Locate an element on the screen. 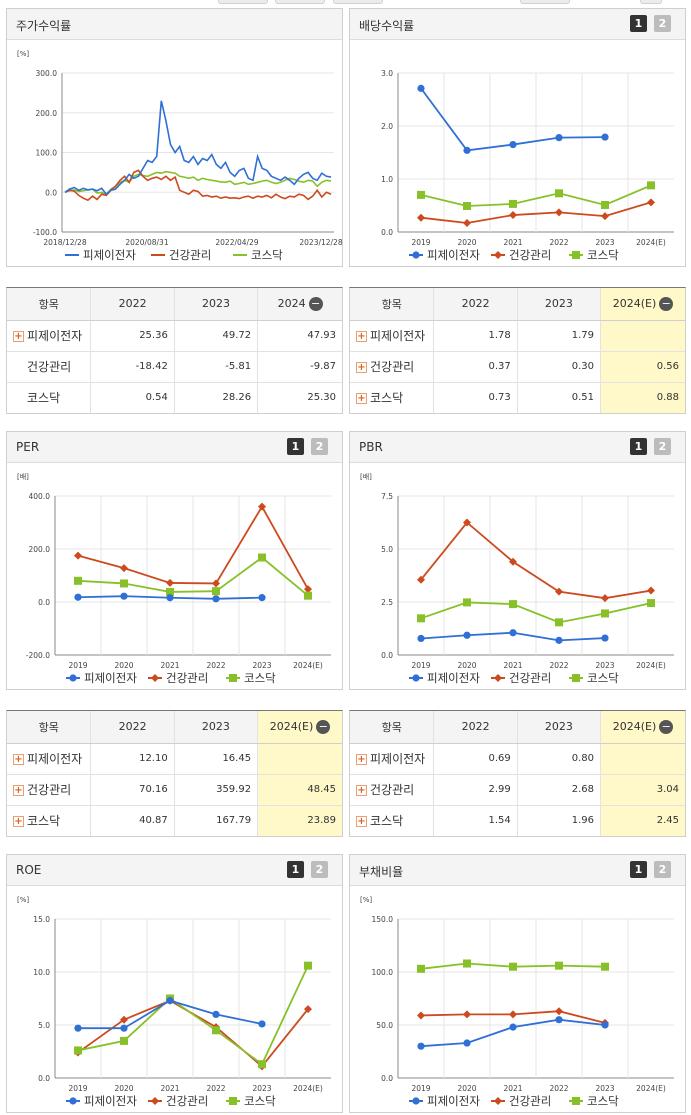  legend-label: 피제이전자 is located at coordinates (453, 1101).